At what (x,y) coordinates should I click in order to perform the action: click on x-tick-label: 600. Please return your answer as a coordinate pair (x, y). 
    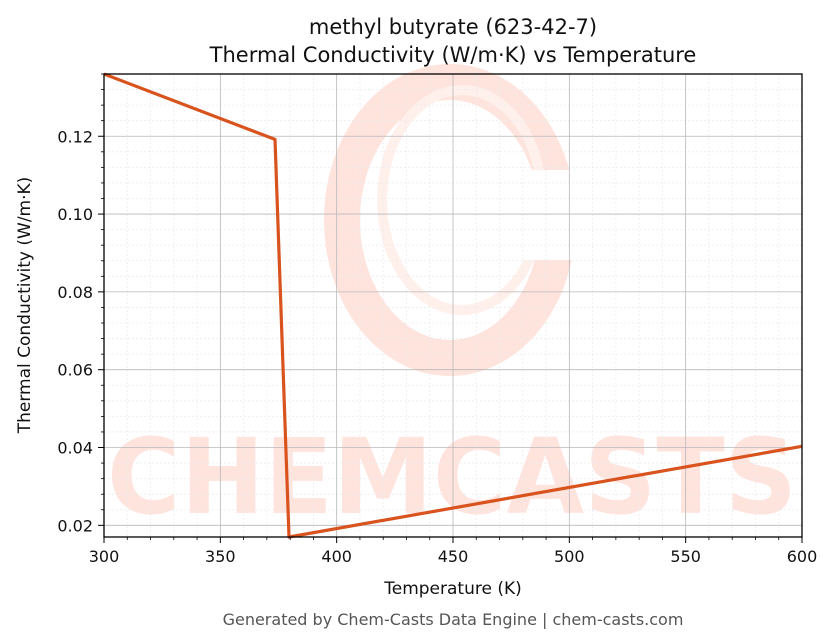
    Looking at the image, I should click on (802, 556).